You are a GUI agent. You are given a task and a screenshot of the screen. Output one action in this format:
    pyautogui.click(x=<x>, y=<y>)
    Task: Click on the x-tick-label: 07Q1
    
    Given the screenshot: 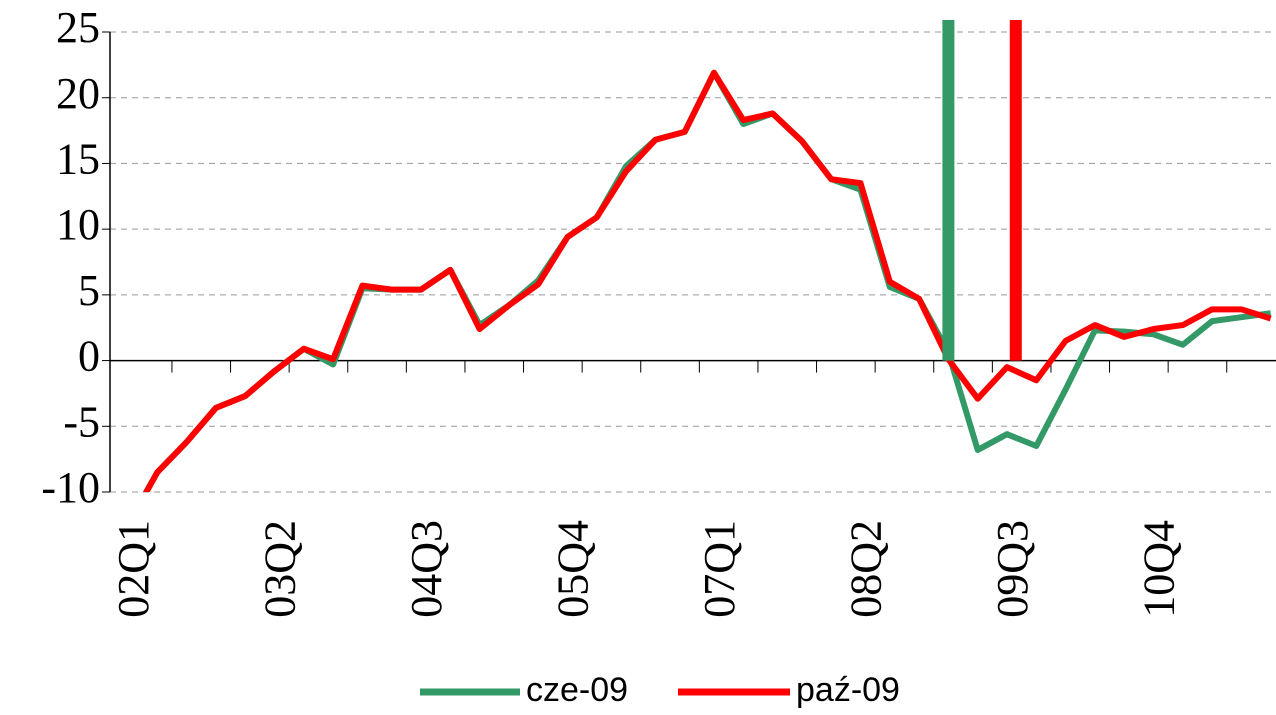 What is the action you would take?
    pyautogui.click(x=719, y=569)
    